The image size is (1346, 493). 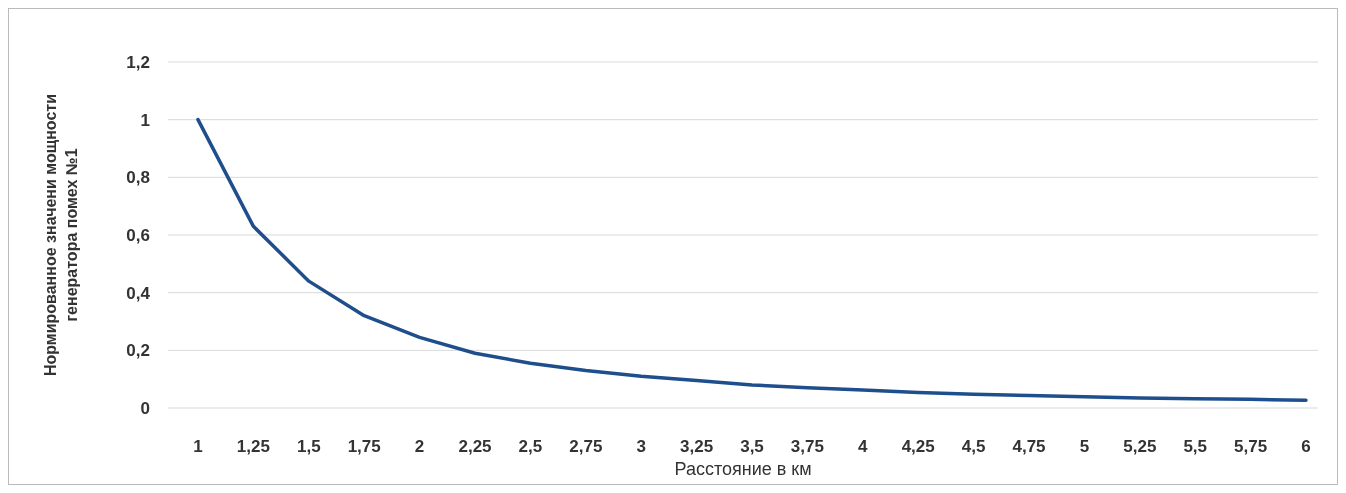 I want to click on x-axis-title: Расстояние в км, so click(x=743, y=469).